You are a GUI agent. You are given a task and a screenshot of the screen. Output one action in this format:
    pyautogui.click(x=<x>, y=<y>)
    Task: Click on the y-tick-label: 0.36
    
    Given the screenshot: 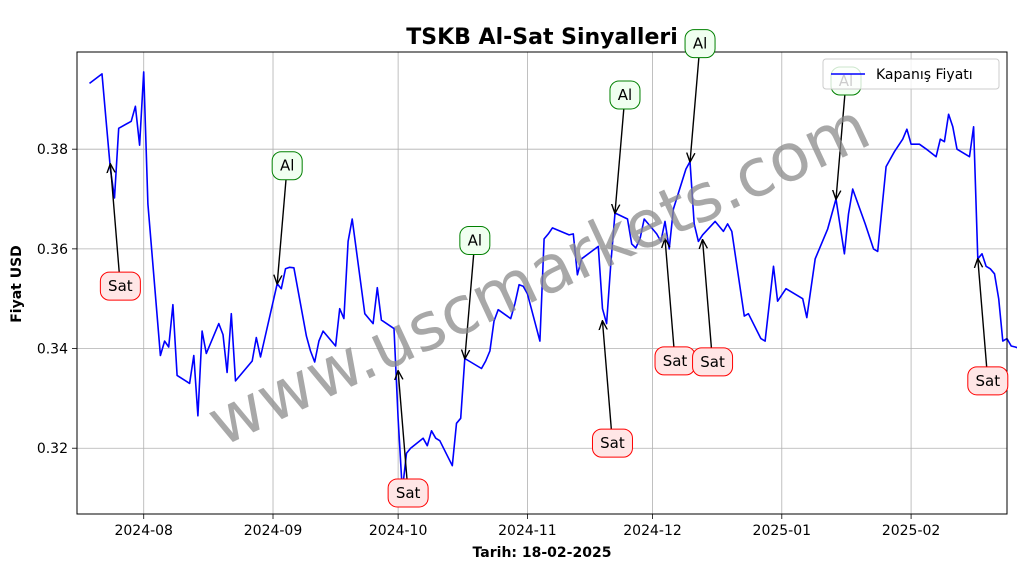 What is the action you would take?
    pyautogui.click(x=52, y=250)
    